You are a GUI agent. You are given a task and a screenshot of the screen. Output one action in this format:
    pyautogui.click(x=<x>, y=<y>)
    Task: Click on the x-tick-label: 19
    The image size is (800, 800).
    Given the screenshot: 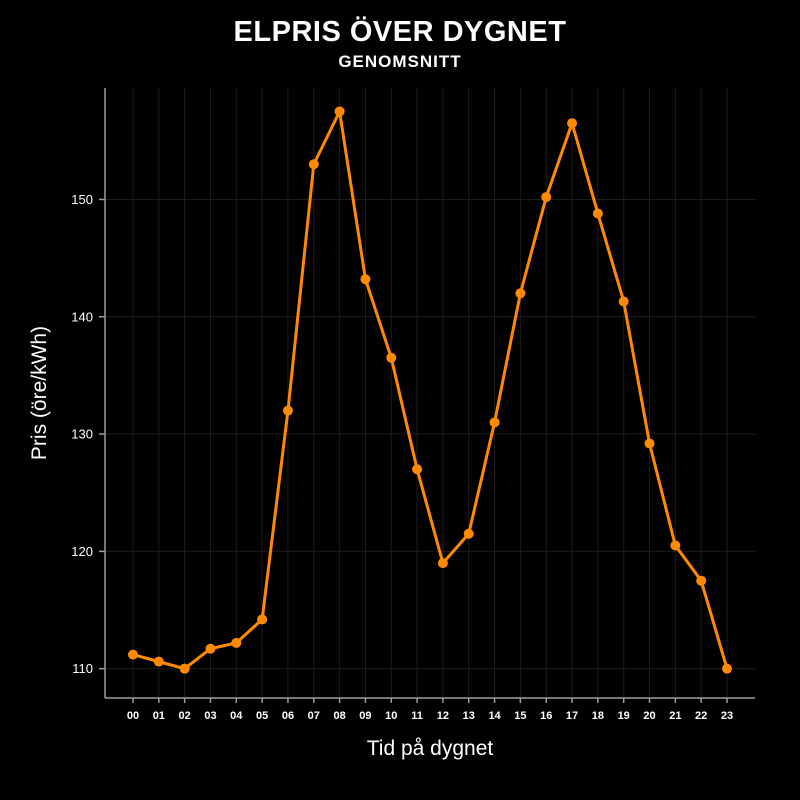 What is the action you would take?
    pyautogui.click(x=624, y=716)
    